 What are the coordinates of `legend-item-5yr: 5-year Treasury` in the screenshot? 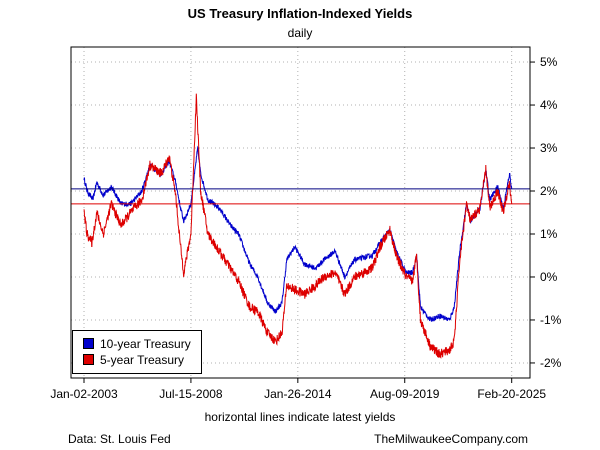 It's located at (133, 360).